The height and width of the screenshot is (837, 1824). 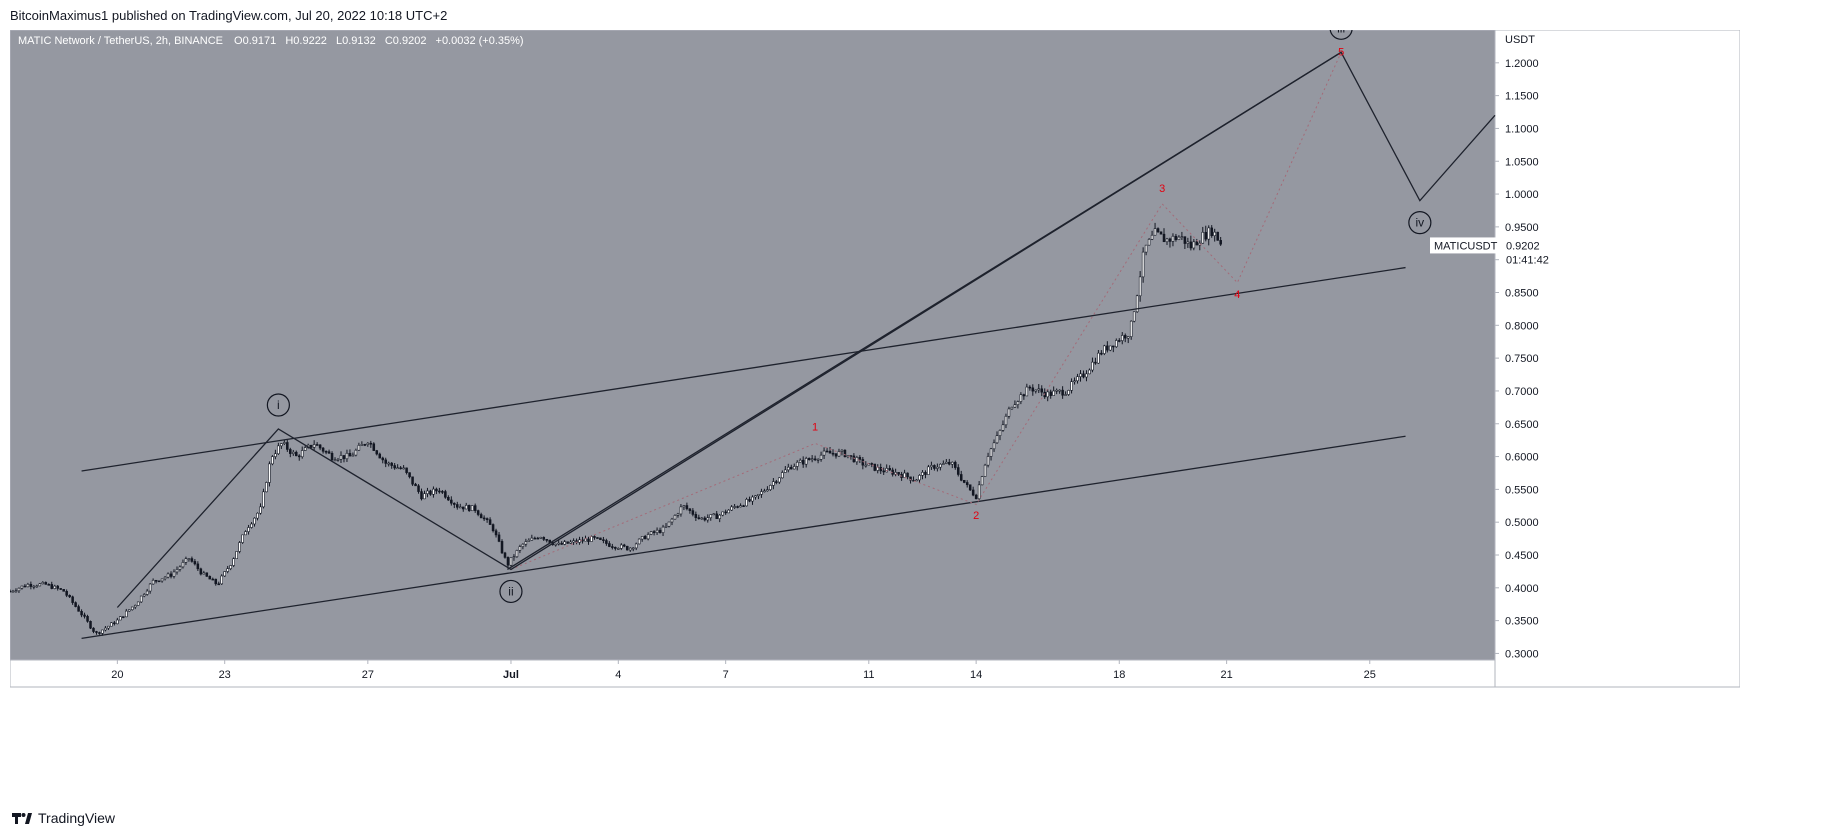 I want to click on bar-countdown: 01:41:42, so click(x=1527, y=260).